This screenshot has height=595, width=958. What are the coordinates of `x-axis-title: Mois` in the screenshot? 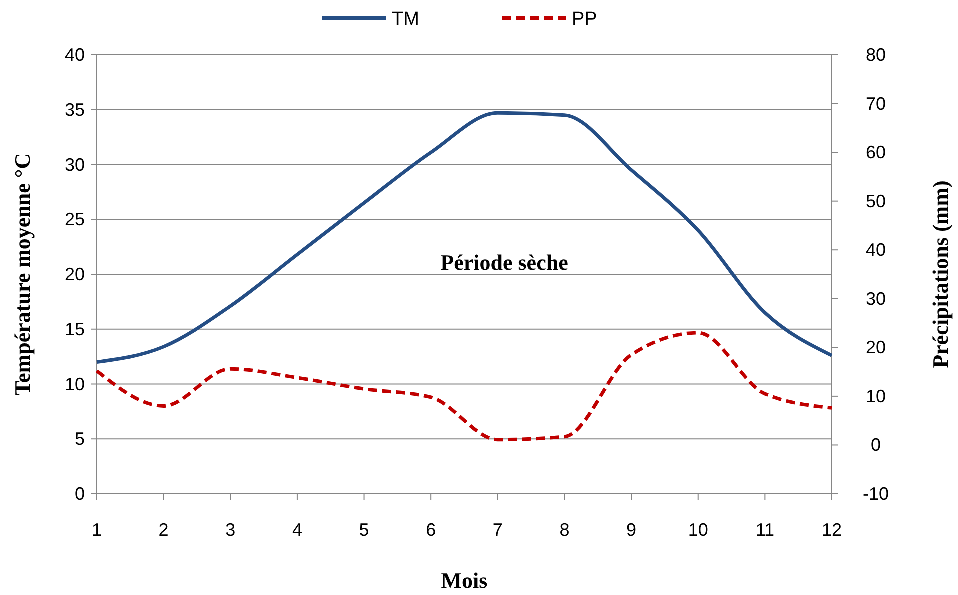 It's located at (464, 580).